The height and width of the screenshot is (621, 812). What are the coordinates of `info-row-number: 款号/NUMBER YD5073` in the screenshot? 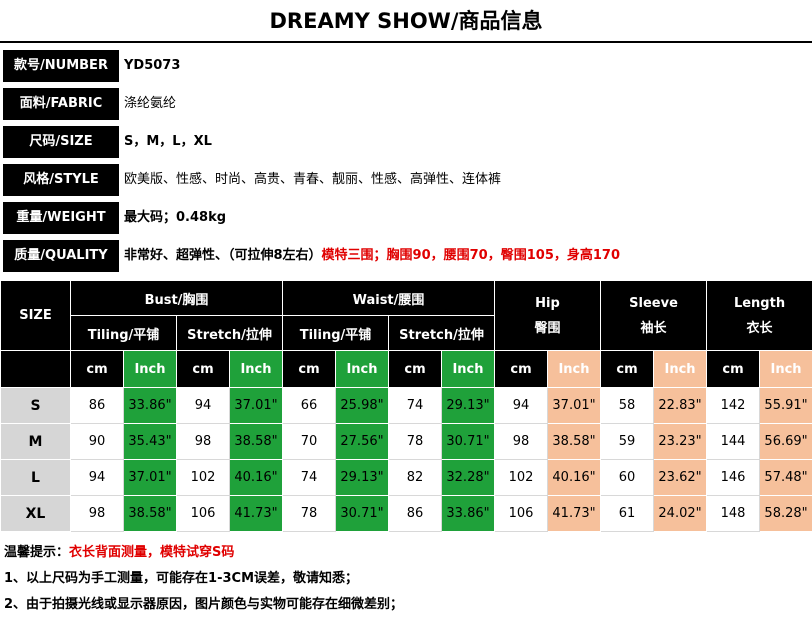 It's located at (406, 66).